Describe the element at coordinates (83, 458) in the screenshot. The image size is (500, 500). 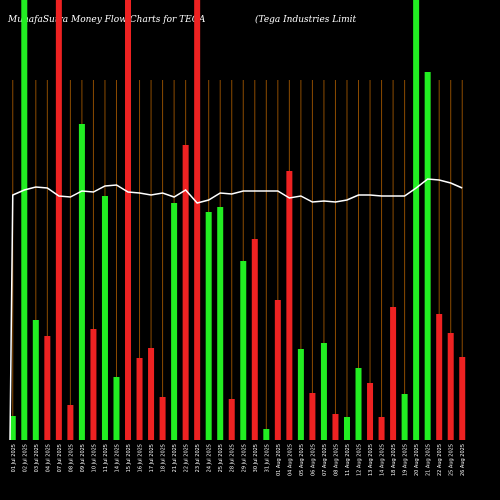
I see `x-tick-label: 09 Jul 2025` at that location.